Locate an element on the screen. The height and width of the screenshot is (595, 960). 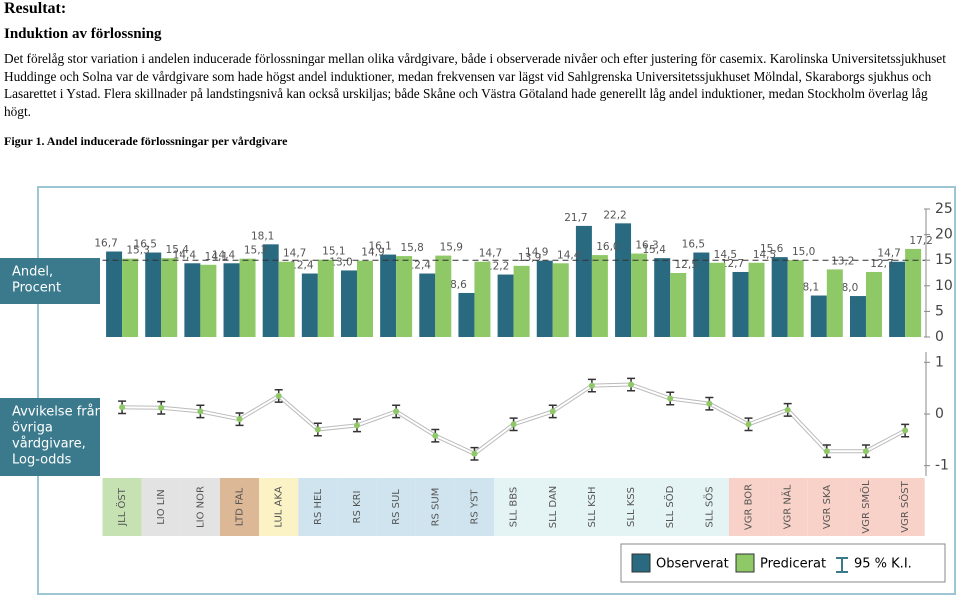
value-label: 14,5 is located at coordinates (725, 255).